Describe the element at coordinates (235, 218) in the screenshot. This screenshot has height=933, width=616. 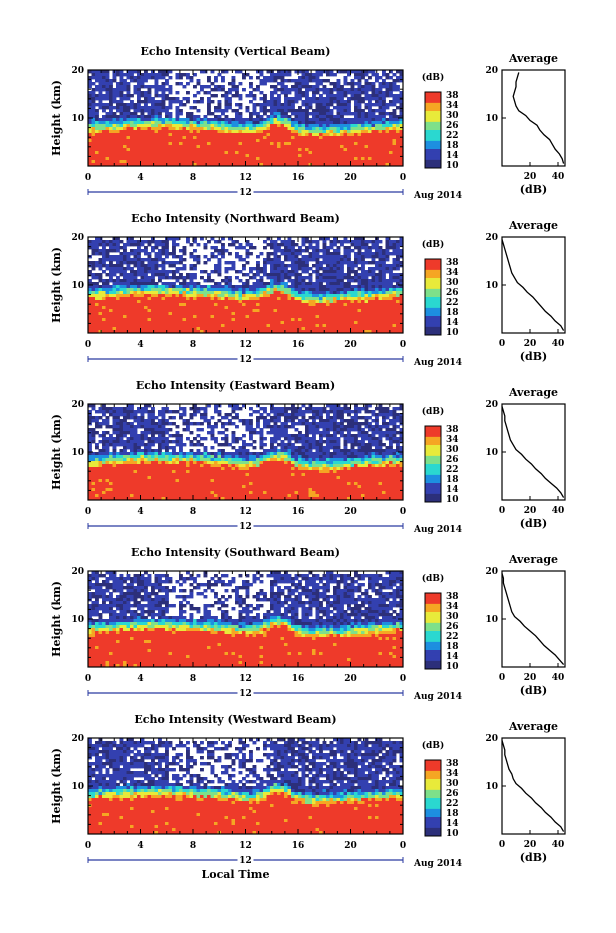
I see `panel-title: Echo Intensity (Northward Beam)` at that location.